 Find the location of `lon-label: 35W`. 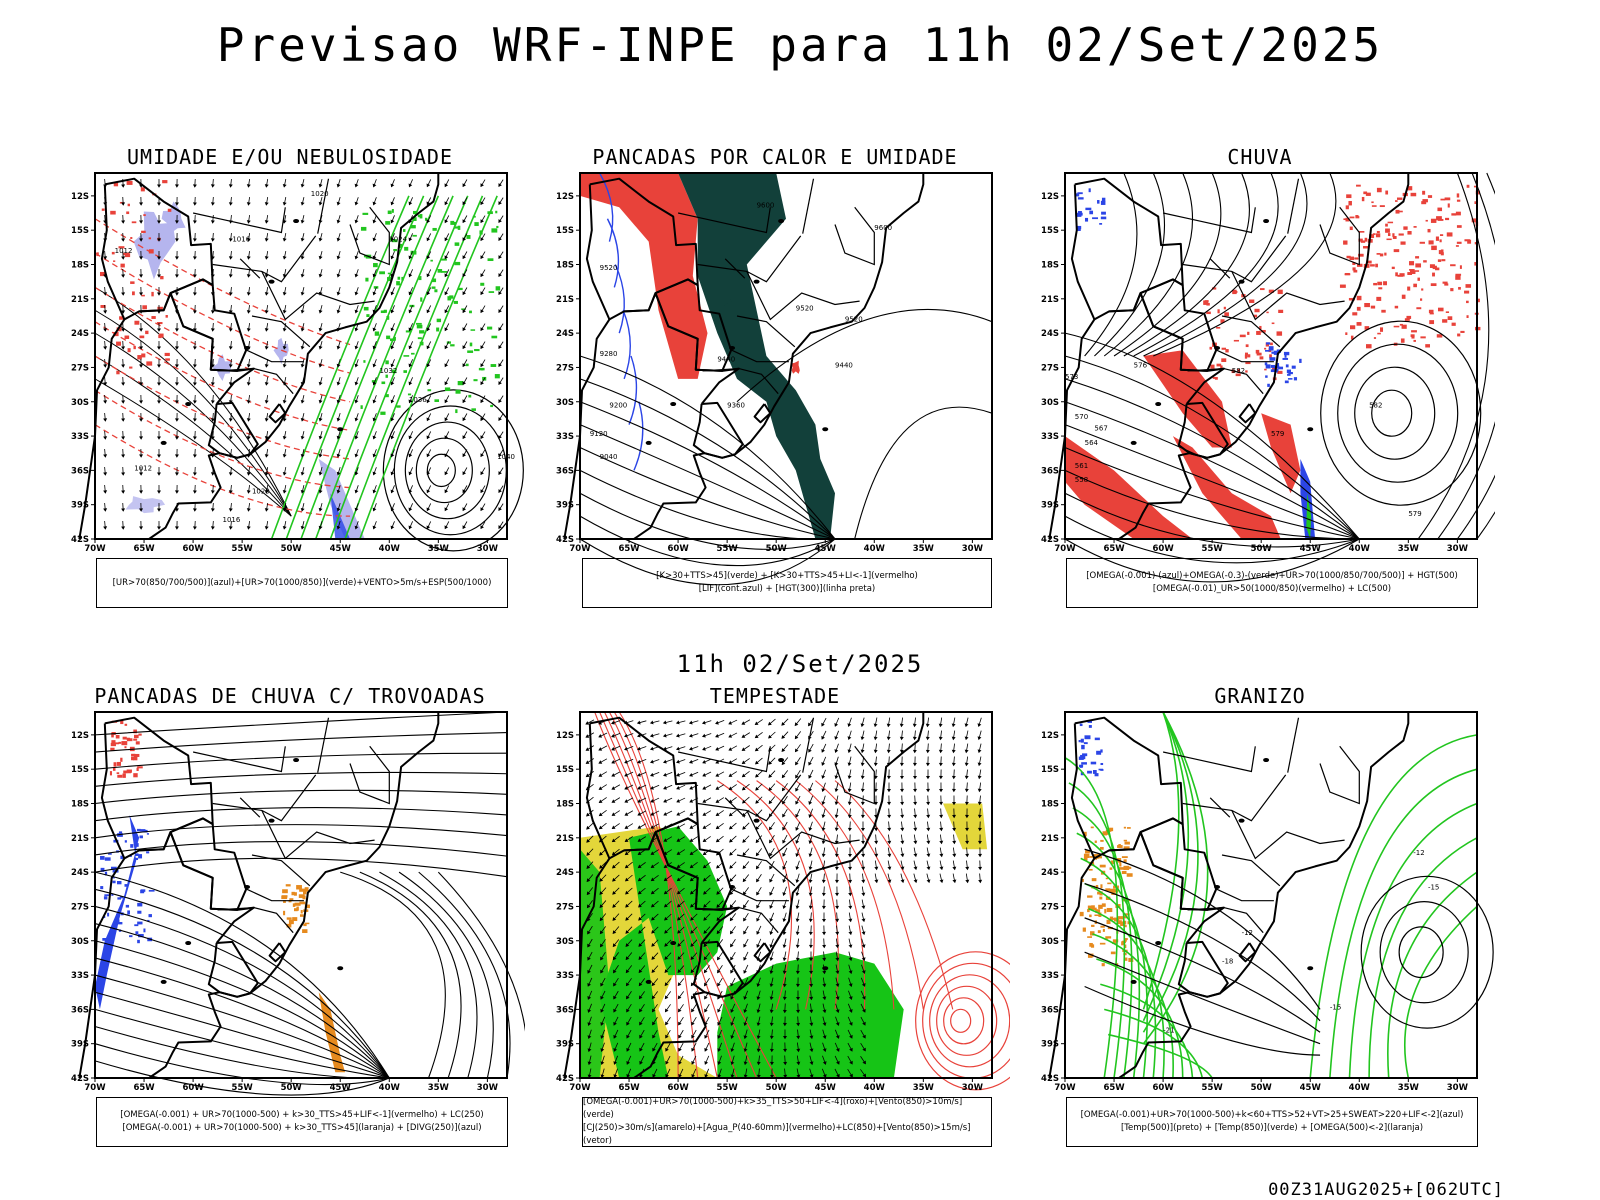

lon-label: 35W is located at coordinates (1409, 1088).